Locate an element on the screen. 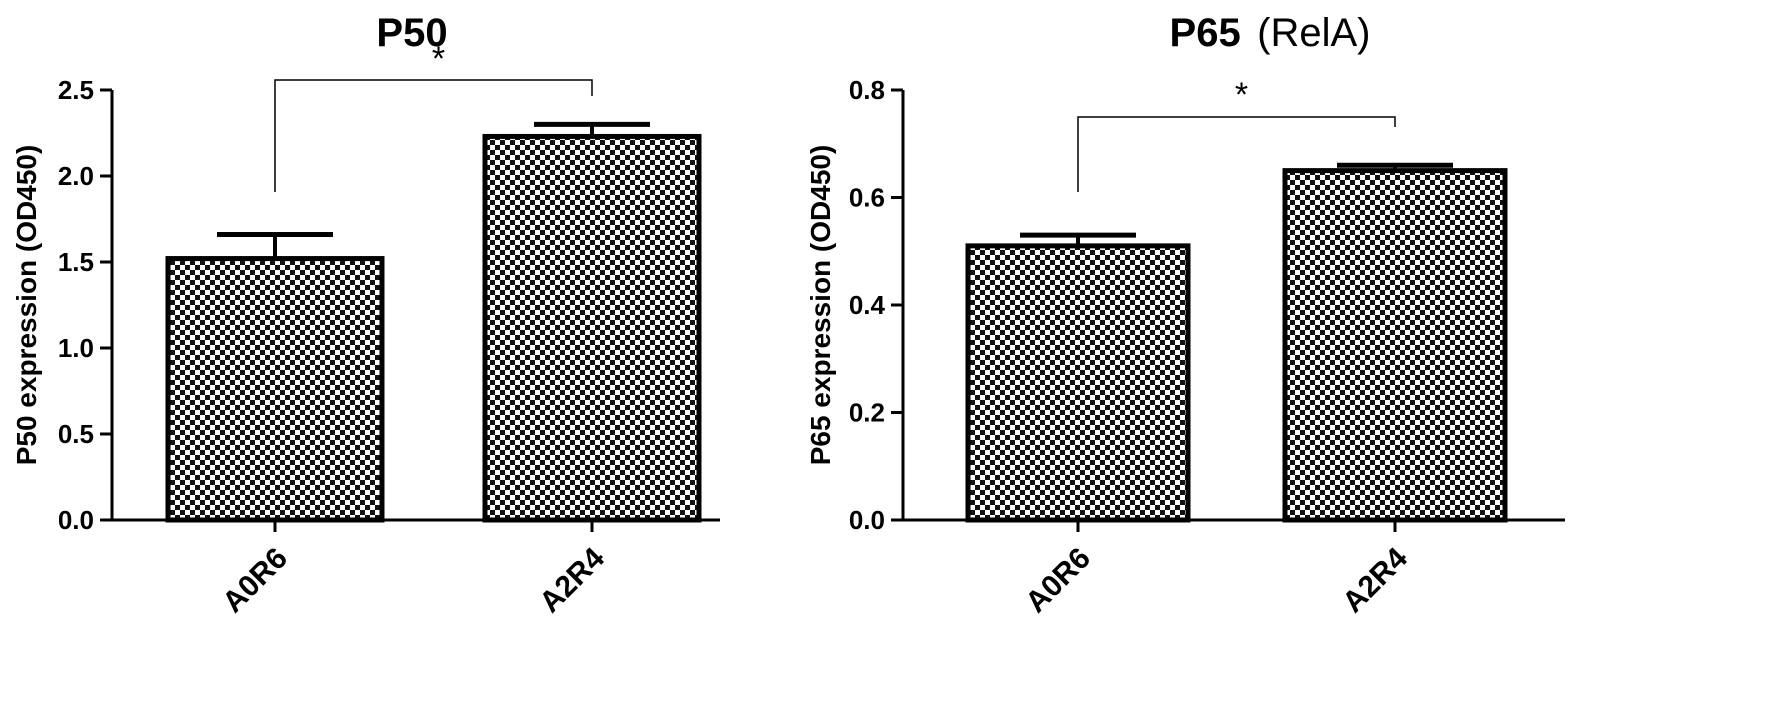 The height and width of the screenshot is (712, 1772). y-tick-label: 0.6 is located at coordinates (867, 198).